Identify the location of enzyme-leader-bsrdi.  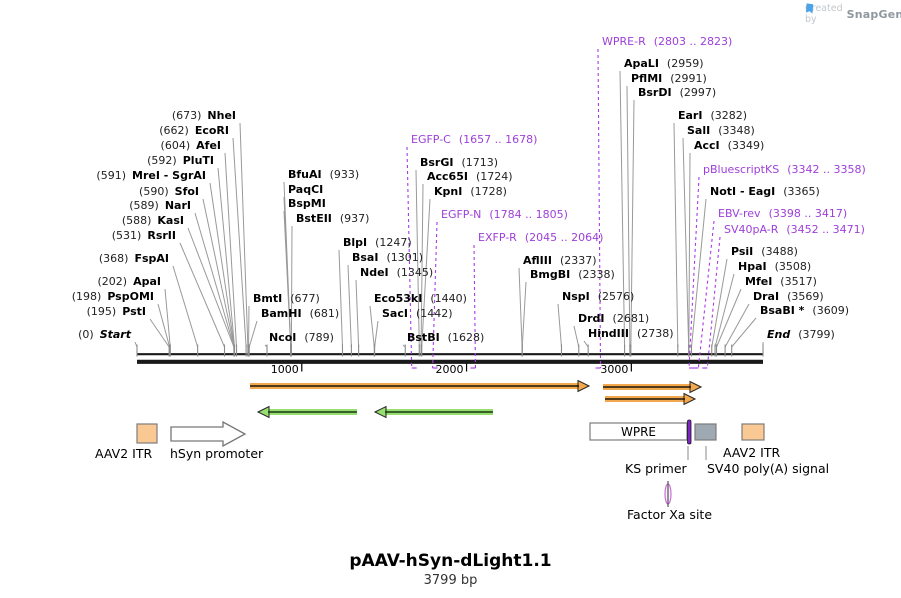
(632, 223).